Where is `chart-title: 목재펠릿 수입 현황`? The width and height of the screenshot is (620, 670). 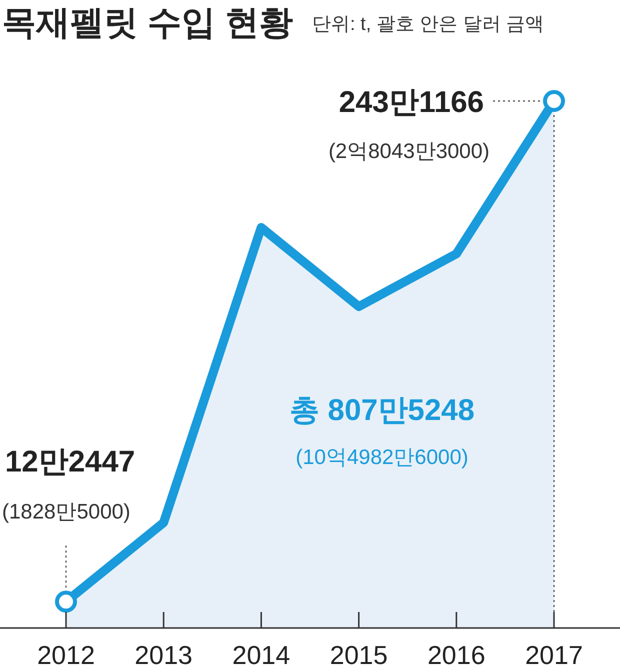 chart-title: 목재펠릿 수입 현황 is located at coordinates (147, 23).